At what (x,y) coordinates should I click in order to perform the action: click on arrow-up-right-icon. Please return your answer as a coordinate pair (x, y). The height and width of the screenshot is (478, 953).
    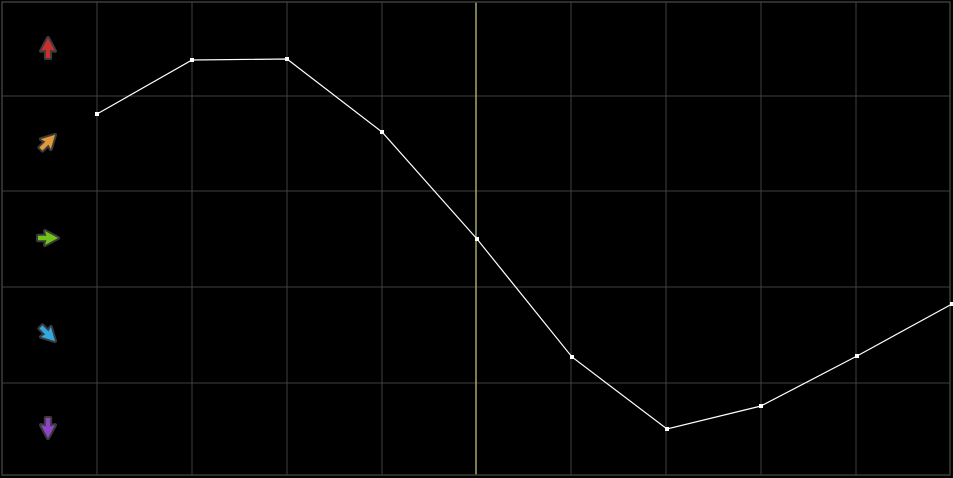
    Looking at the image, I should click on (48, 142).